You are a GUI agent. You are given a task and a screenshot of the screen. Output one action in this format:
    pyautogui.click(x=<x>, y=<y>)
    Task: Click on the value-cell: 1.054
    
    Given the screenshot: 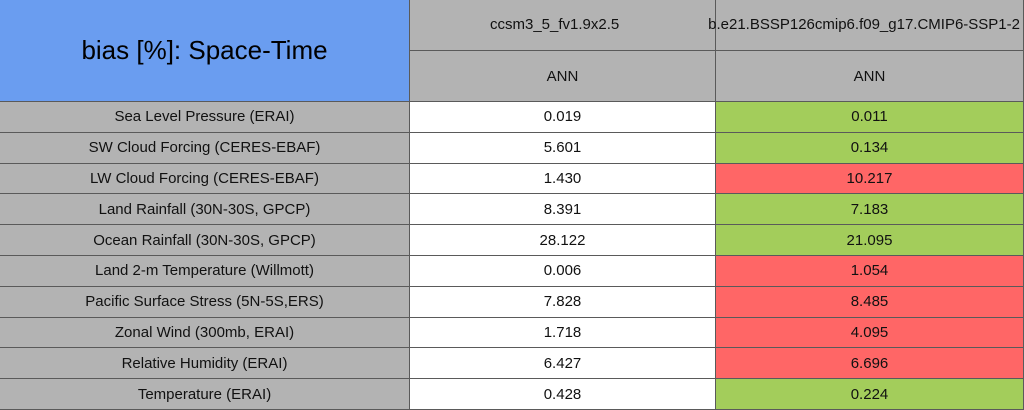 What is the action you would take?
    pyautogui.click(x=870, y=271)
    